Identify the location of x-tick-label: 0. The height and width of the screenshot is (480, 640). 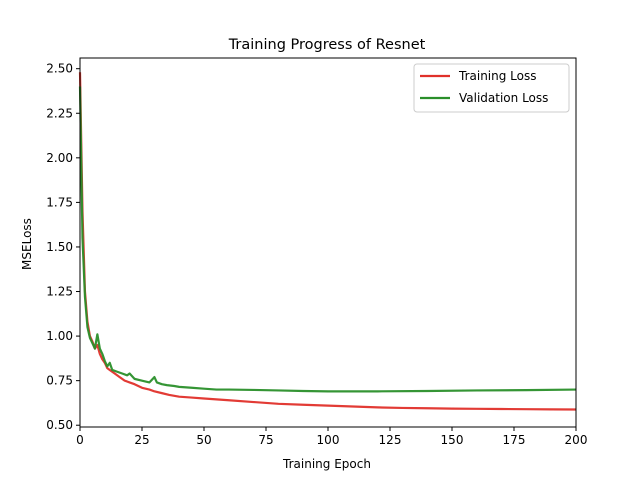
(80, 440).